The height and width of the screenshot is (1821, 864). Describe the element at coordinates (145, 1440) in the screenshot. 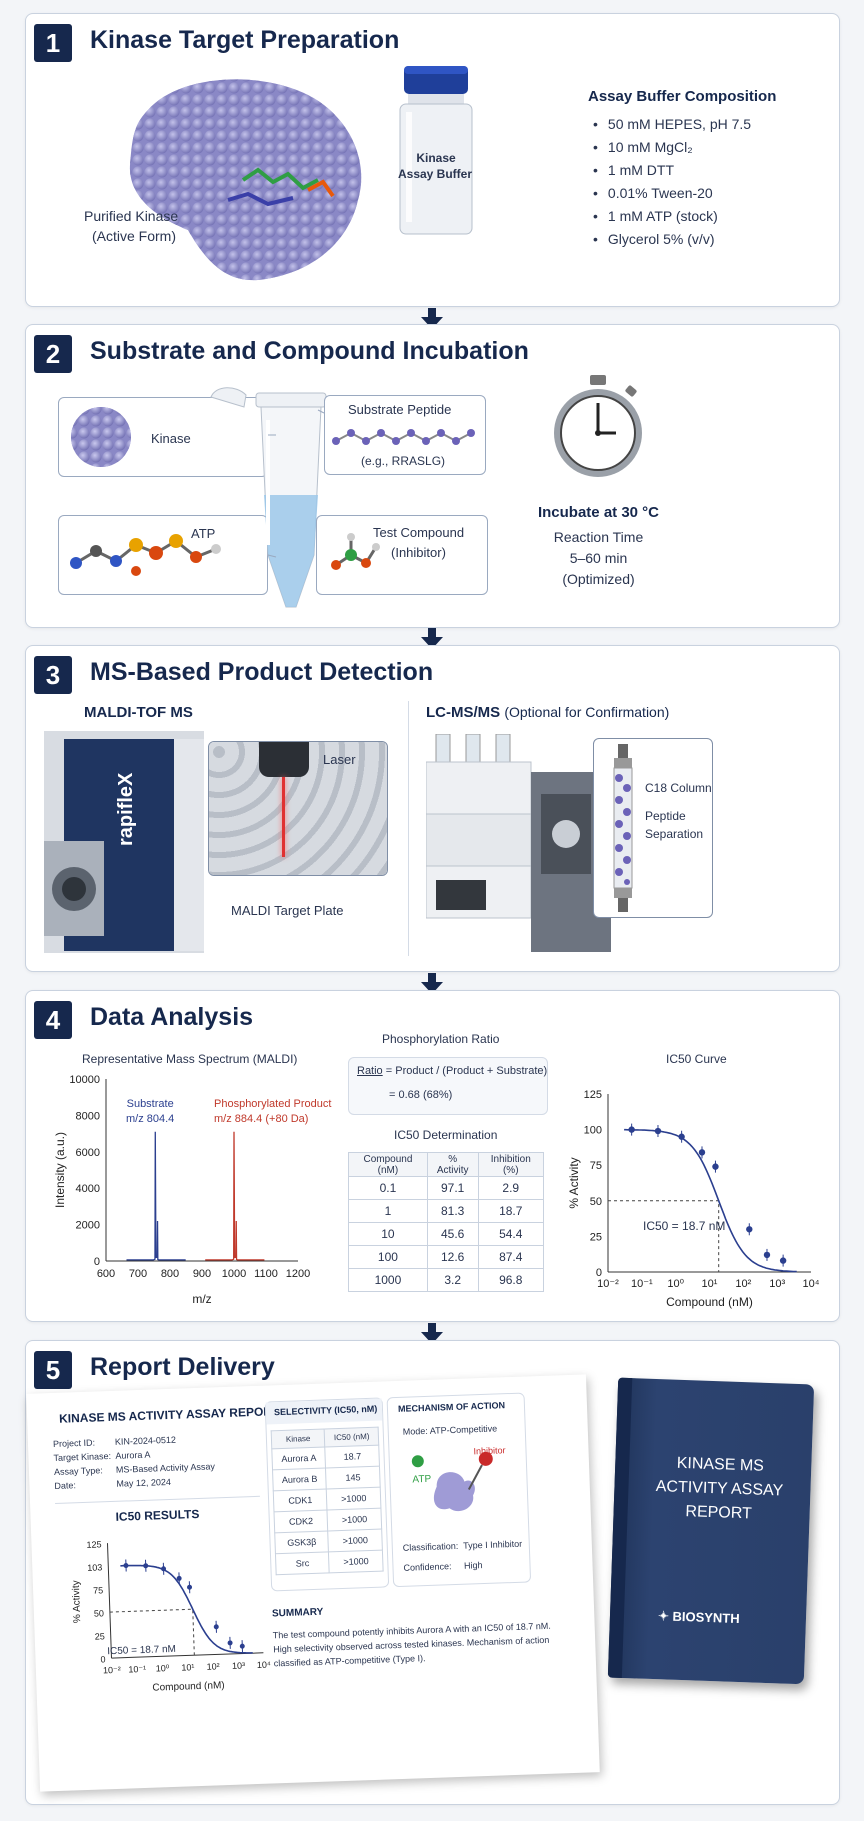

I see `meta-value: KIN-2024-0512` at that location.